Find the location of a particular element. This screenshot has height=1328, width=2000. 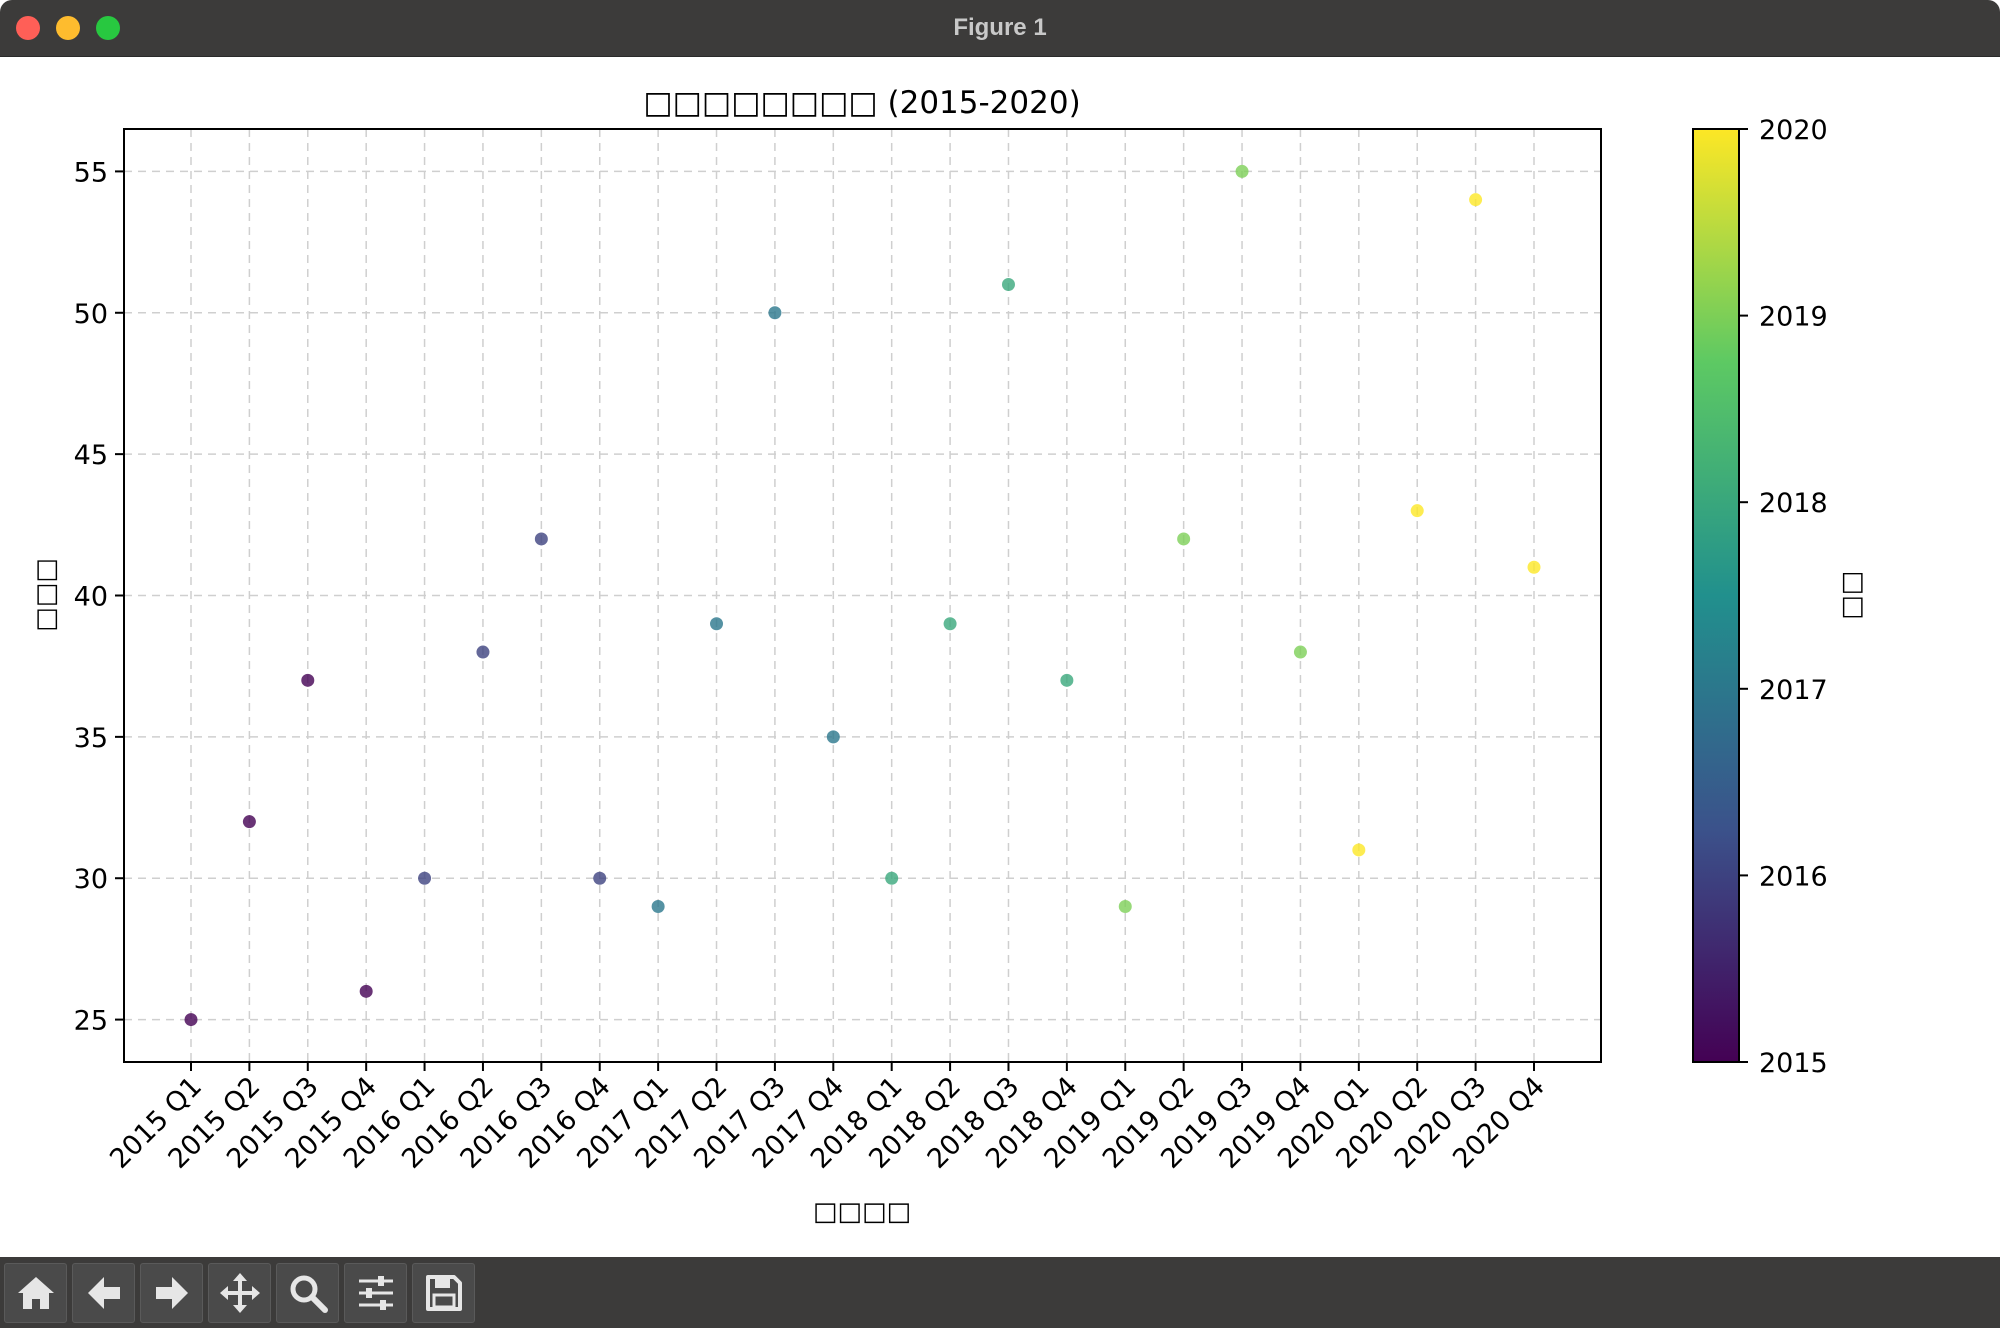

home-button is located at coordinates (35, 1293).